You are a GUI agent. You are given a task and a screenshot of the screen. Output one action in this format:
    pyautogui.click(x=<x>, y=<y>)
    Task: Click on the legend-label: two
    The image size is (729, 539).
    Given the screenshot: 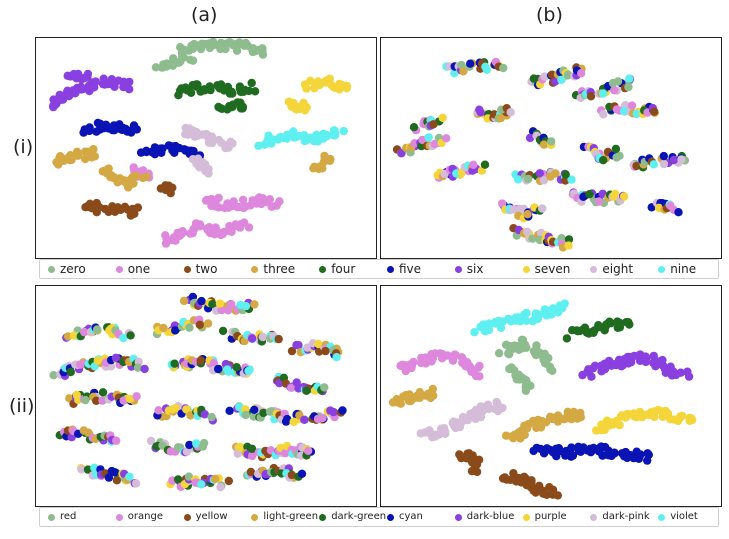 What is the action you would take?
    pyautogui.click(x=206, y=269)
    